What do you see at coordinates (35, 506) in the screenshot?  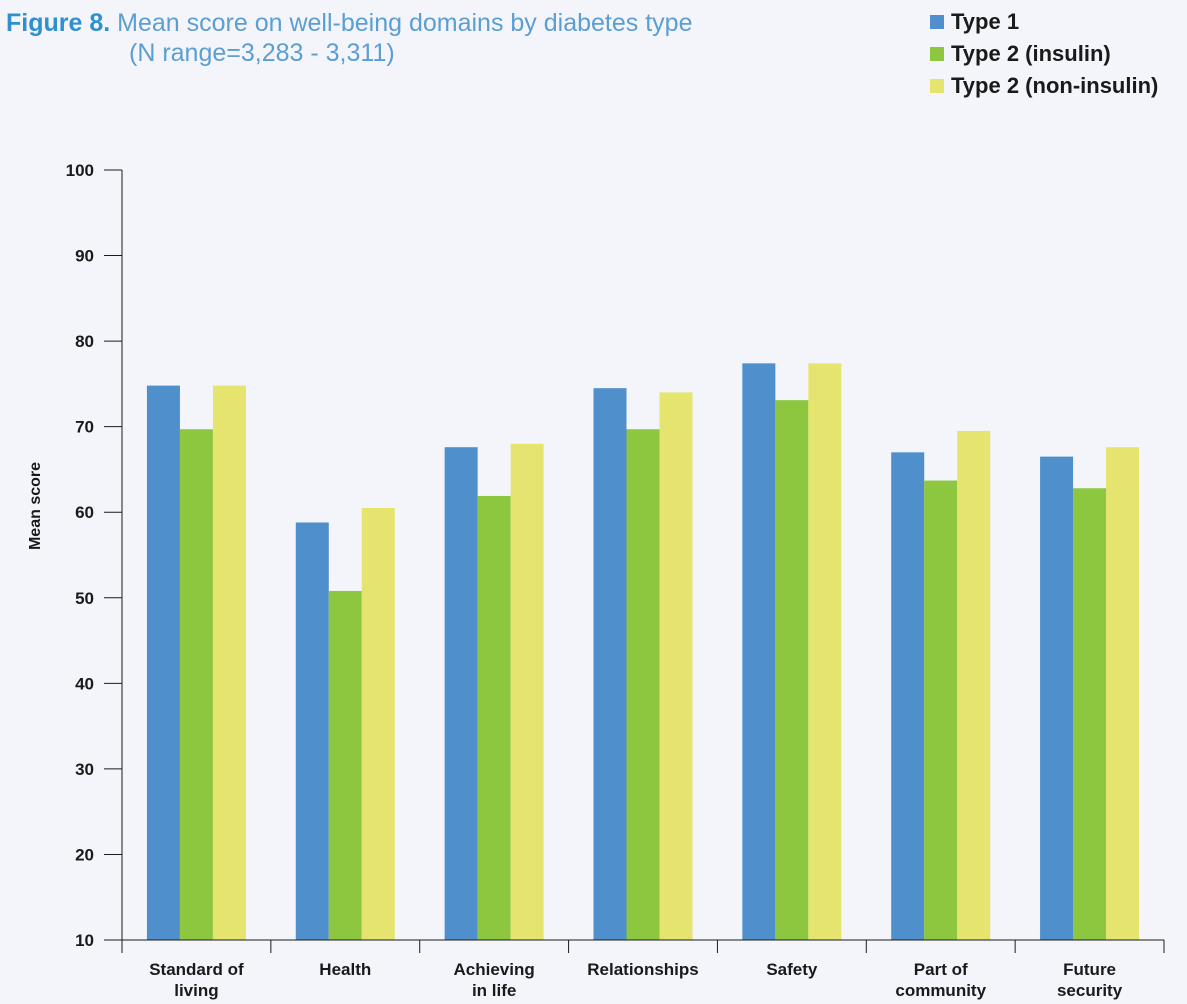 I see `y-axis-label: Mean score` at bounding box center [35, 506].